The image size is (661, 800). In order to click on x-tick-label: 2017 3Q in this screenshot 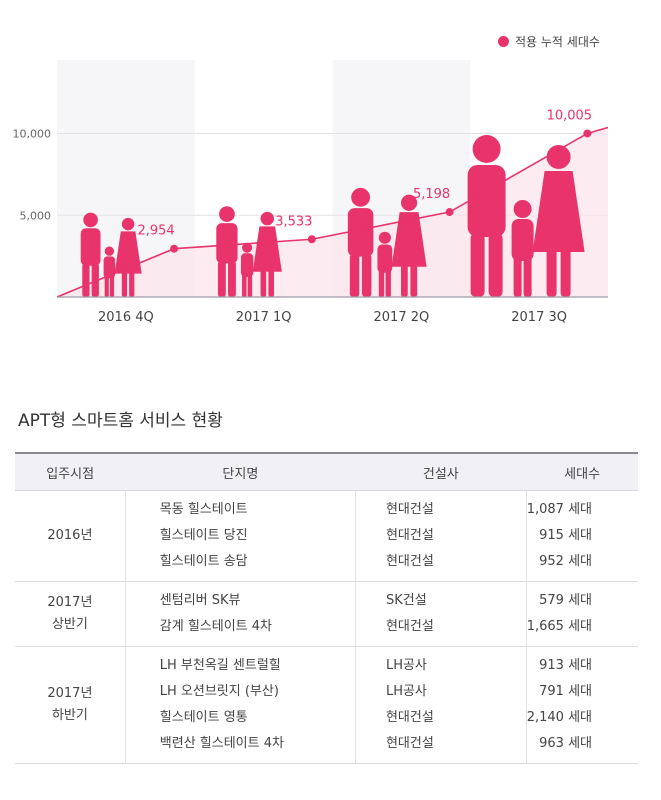, I will do `click(539, 317)`.